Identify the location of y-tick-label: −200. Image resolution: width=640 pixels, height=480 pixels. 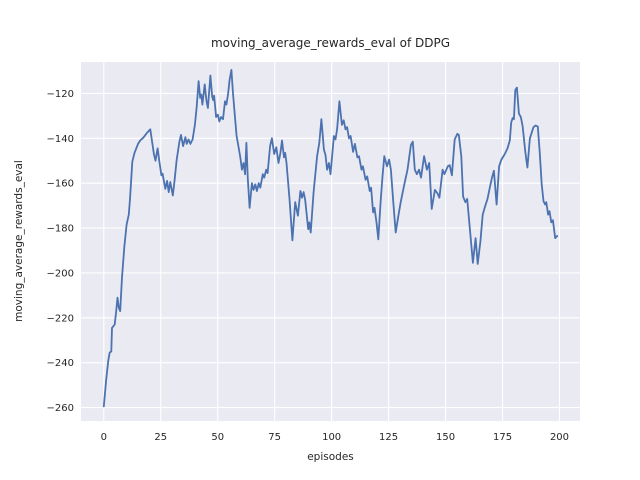
(60, 273).